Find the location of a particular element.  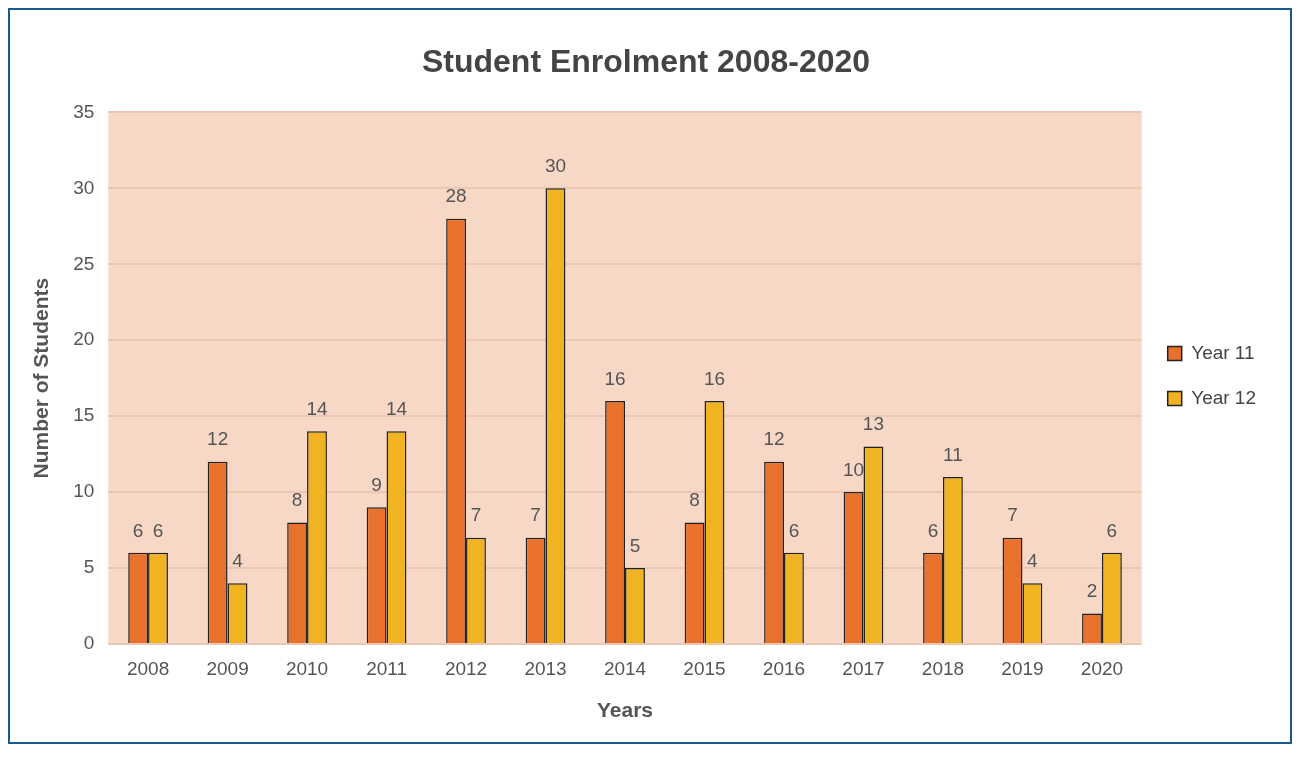

data-label: 30 is located at coordinates (555, 166).